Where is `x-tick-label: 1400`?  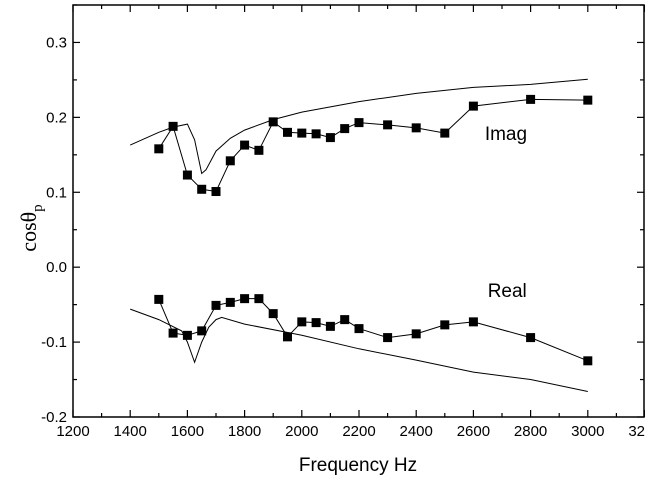
x-tick-label: 1400 is located at coordinates (130, 431).